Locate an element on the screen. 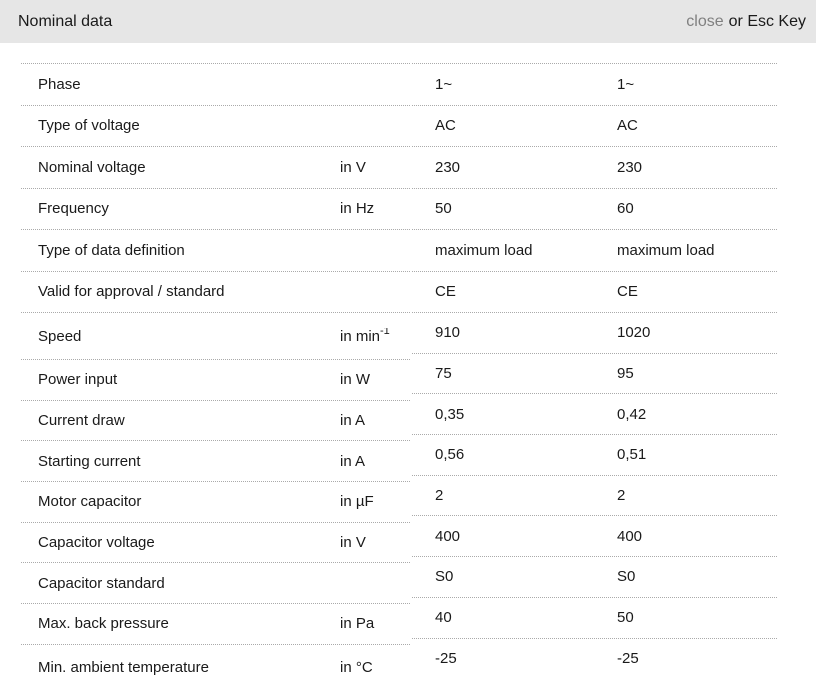  table-row: maximum load maximum load is located at coordinates (594, 250).